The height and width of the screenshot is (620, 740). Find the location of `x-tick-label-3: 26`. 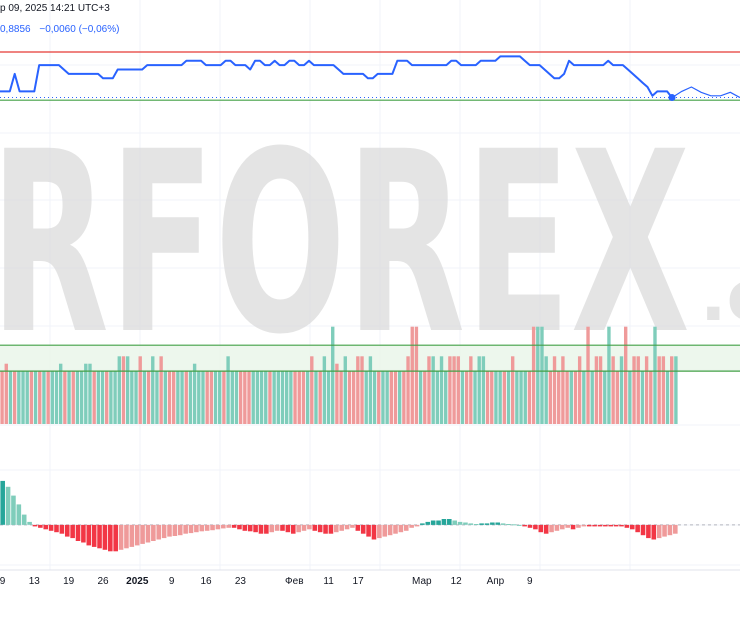

x-tick-label-3: 26 is located at coordinates (103, 581).